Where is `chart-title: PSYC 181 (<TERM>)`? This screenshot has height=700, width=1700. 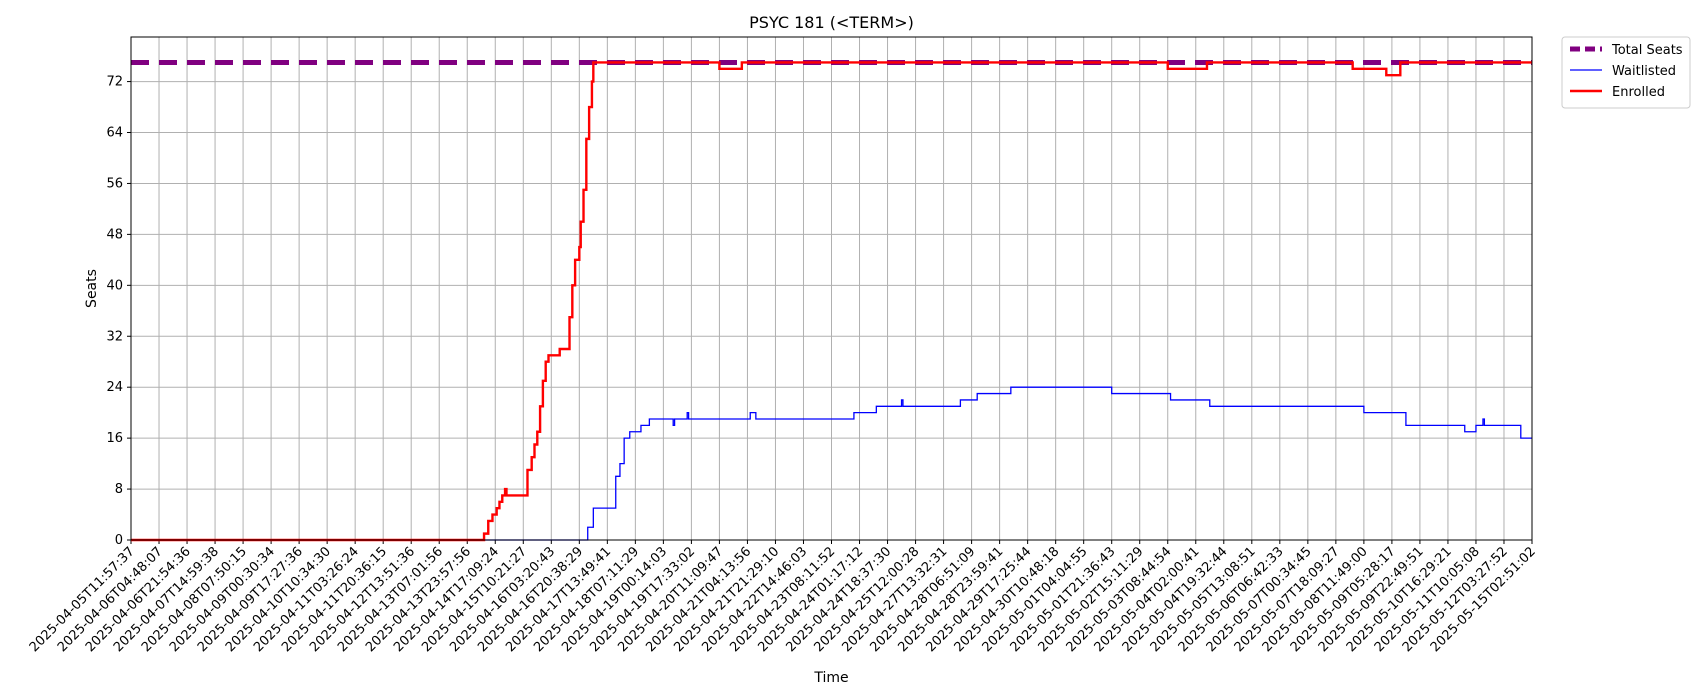
chart-title: PSYC 181 (<TERM>) is located at coordinates (831, 22).